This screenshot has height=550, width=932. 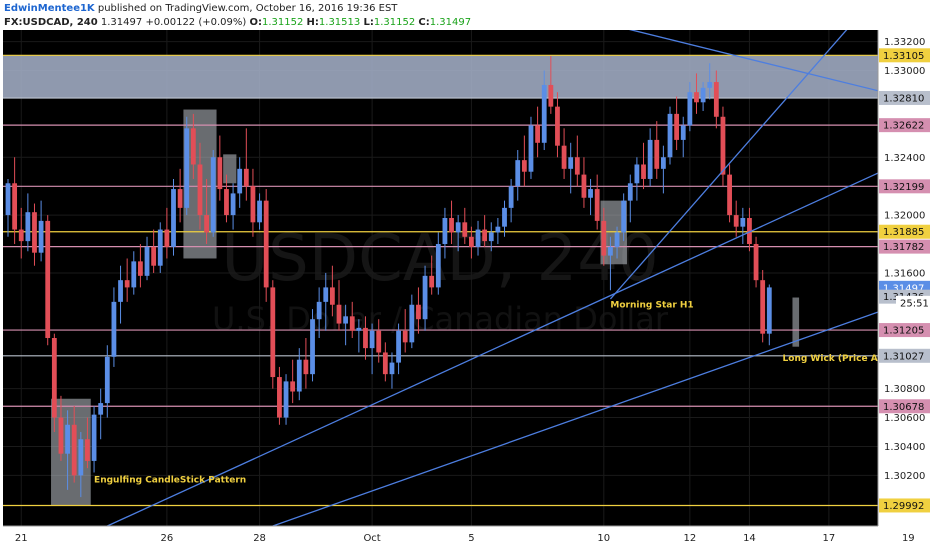 I want to click on countdown-timer: 25:51, so click(x=914, y=303).